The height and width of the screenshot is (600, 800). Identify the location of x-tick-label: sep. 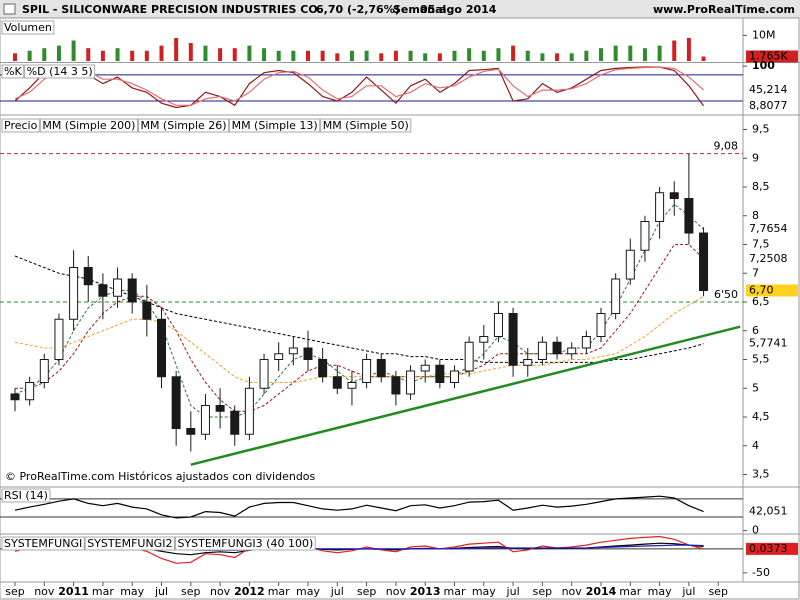
(190, 591).